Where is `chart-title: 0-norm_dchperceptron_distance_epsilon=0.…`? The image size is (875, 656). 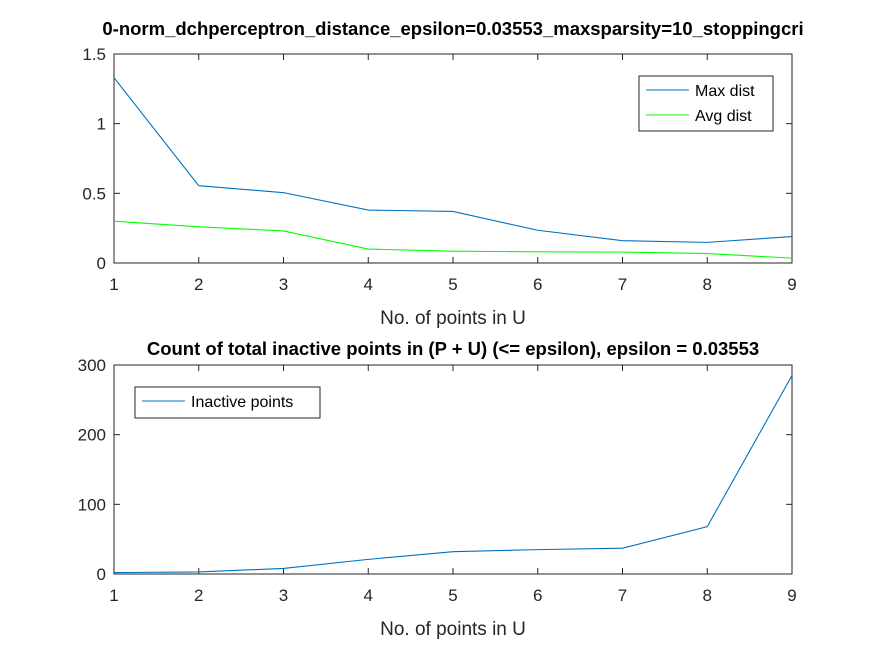 chart-title: 0-norm_dchperceptron_distance_epsilon=0.… is located at coordinates (452, 28).